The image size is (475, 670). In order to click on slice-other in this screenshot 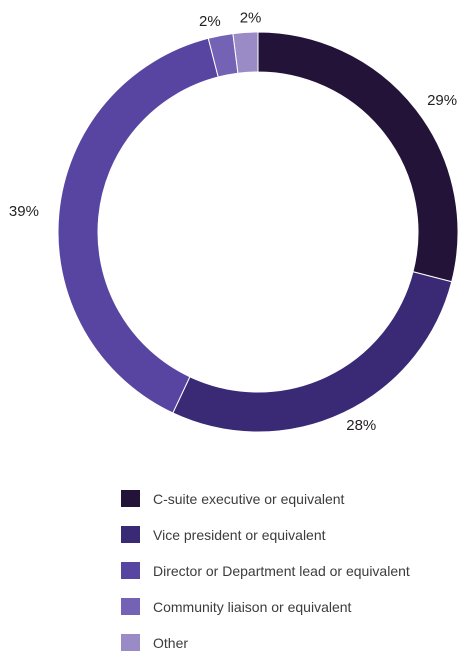, I will do `click(245, 52)`.